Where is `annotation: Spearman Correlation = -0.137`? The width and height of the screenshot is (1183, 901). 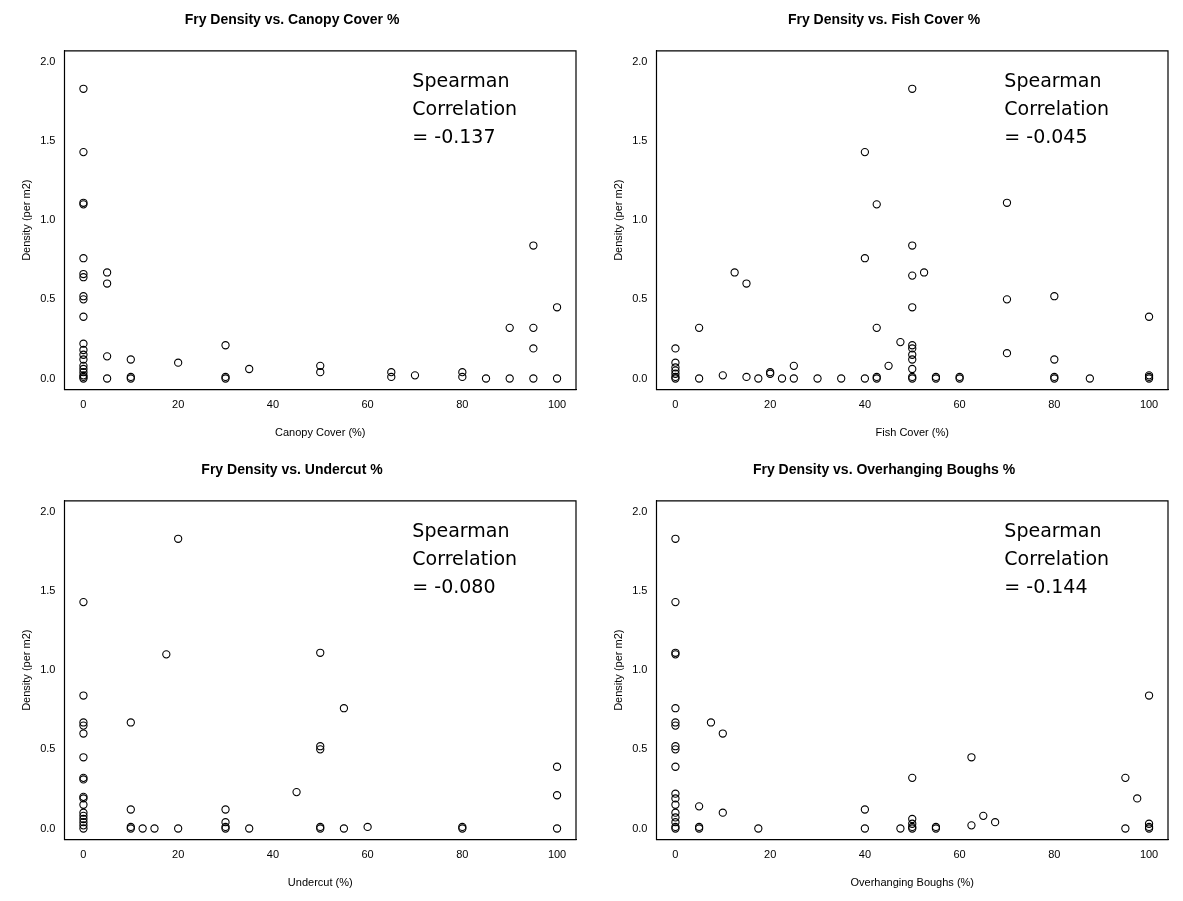
annotation: Spearman Correlation = -0.137 is located at coordinates (465, 108).